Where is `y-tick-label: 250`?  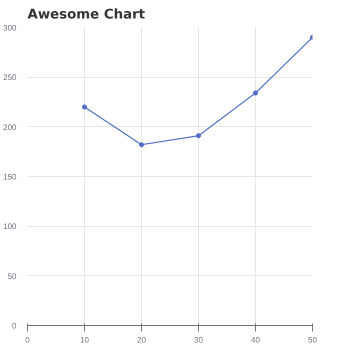 y-tick-label: 250 is located at coordinates (10, 77).